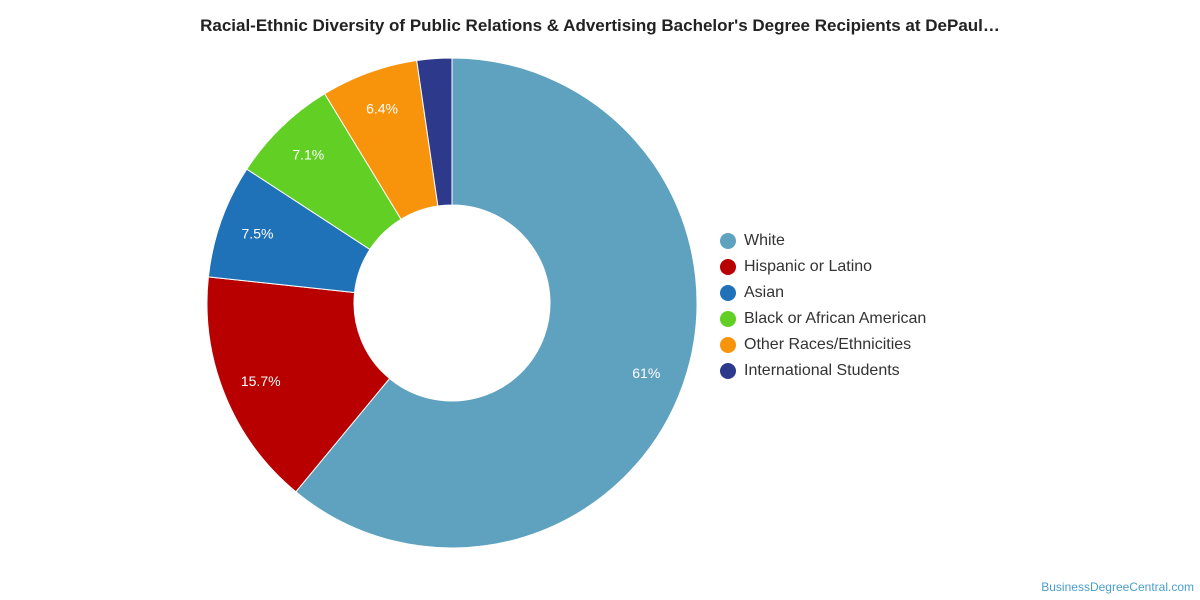  Describe the element at coordinates (298, 384) in the screenshot. I see `pie-slice-hispanic-or-latino` at that location.